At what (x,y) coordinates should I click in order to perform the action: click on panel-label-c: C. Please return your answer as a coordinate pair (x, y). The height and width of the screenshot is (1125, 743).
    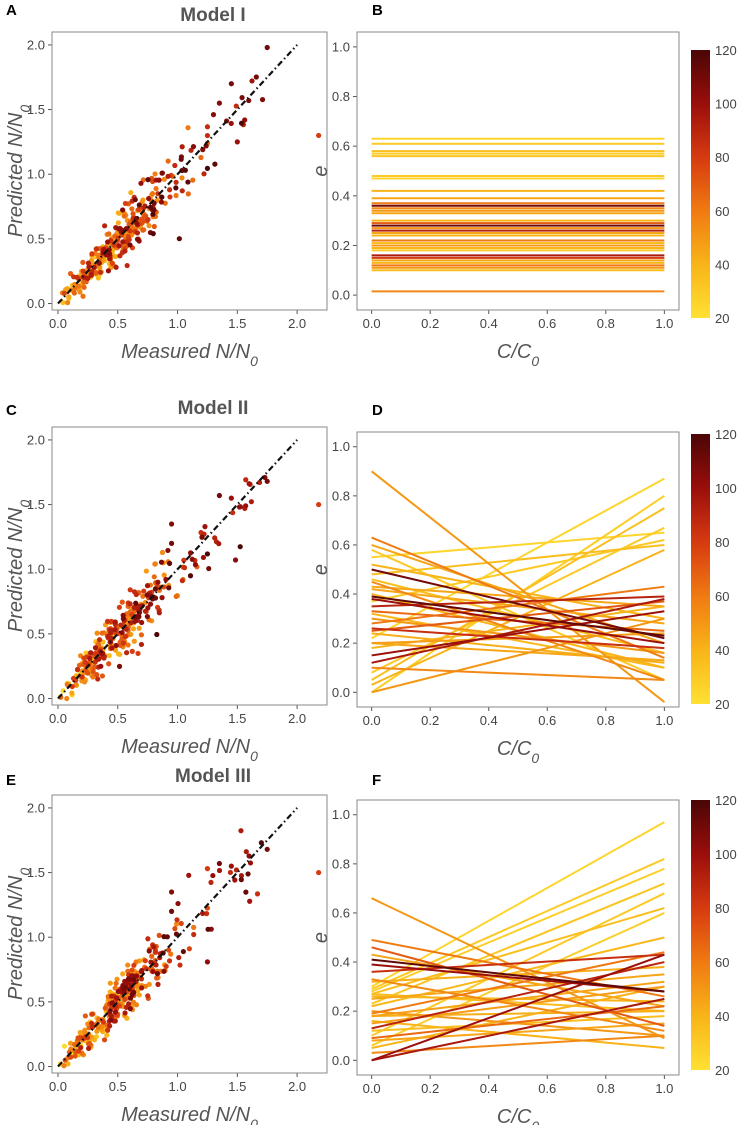
    Looking at the image, I should click on (11, 410).